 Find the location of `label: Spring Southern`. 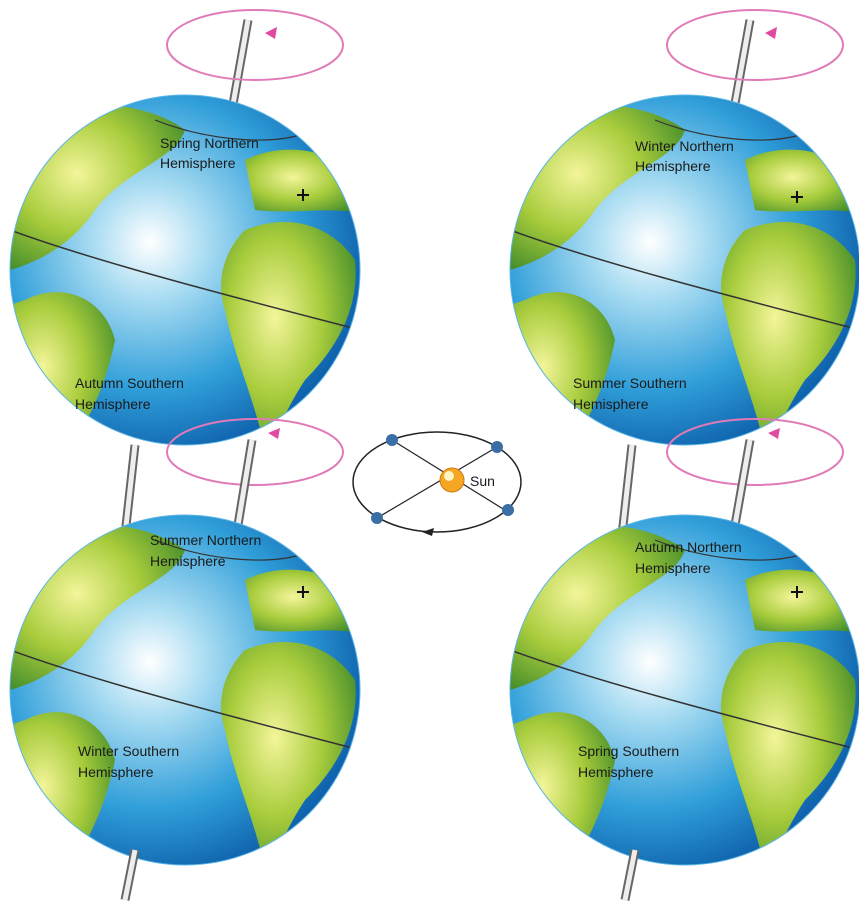

label: Spring Southern is located at coordinates (628, 751).